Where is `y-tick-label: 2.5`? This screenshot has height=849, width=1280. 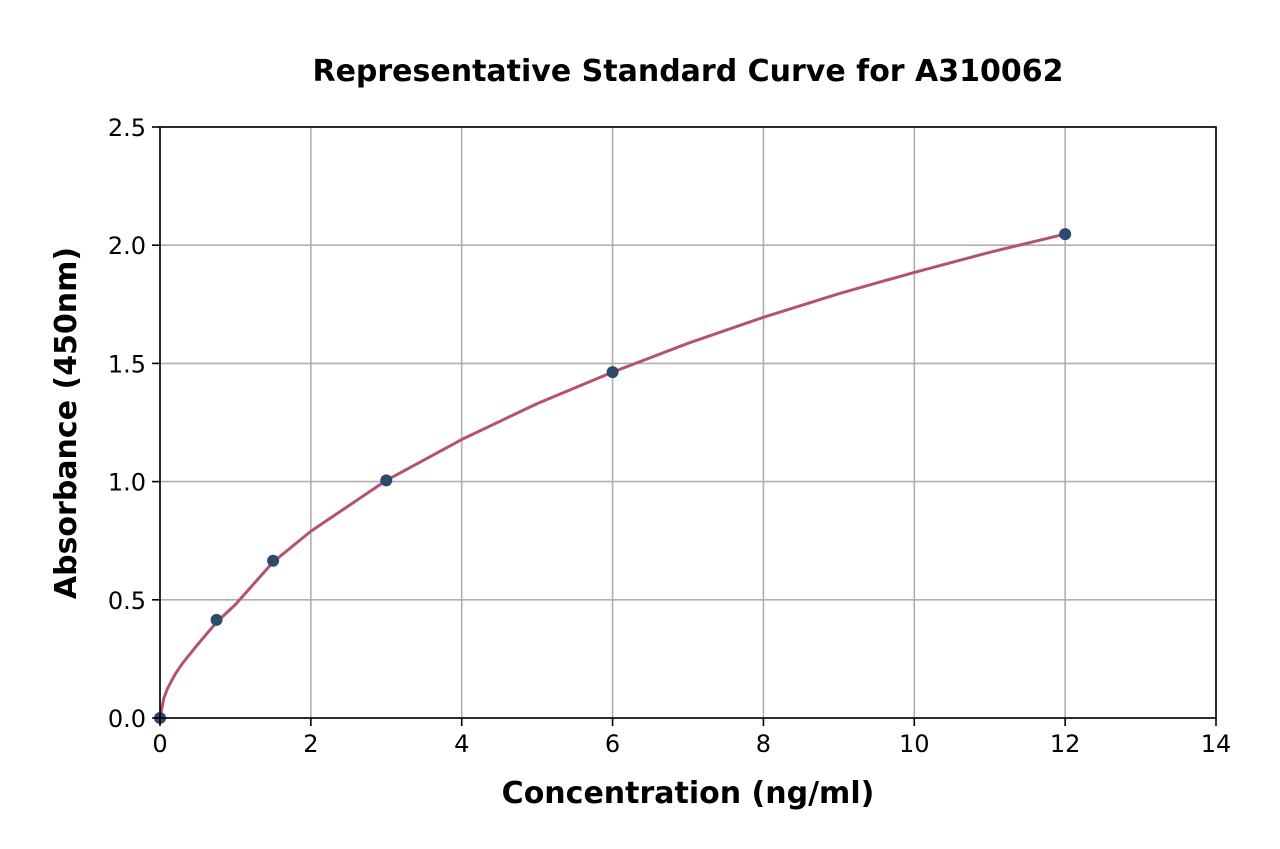 y-tick-label: 2.5 is located at coordinates (127, 128).